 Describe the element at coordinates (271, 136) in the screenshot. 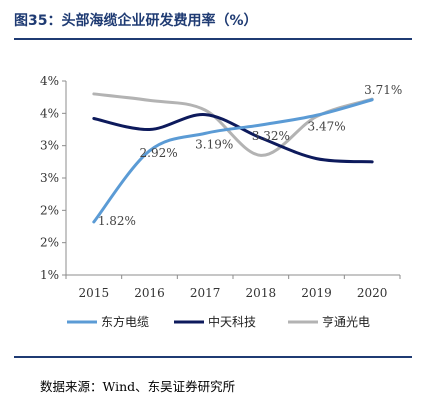

I see `data-label: 3.32%` at that location.